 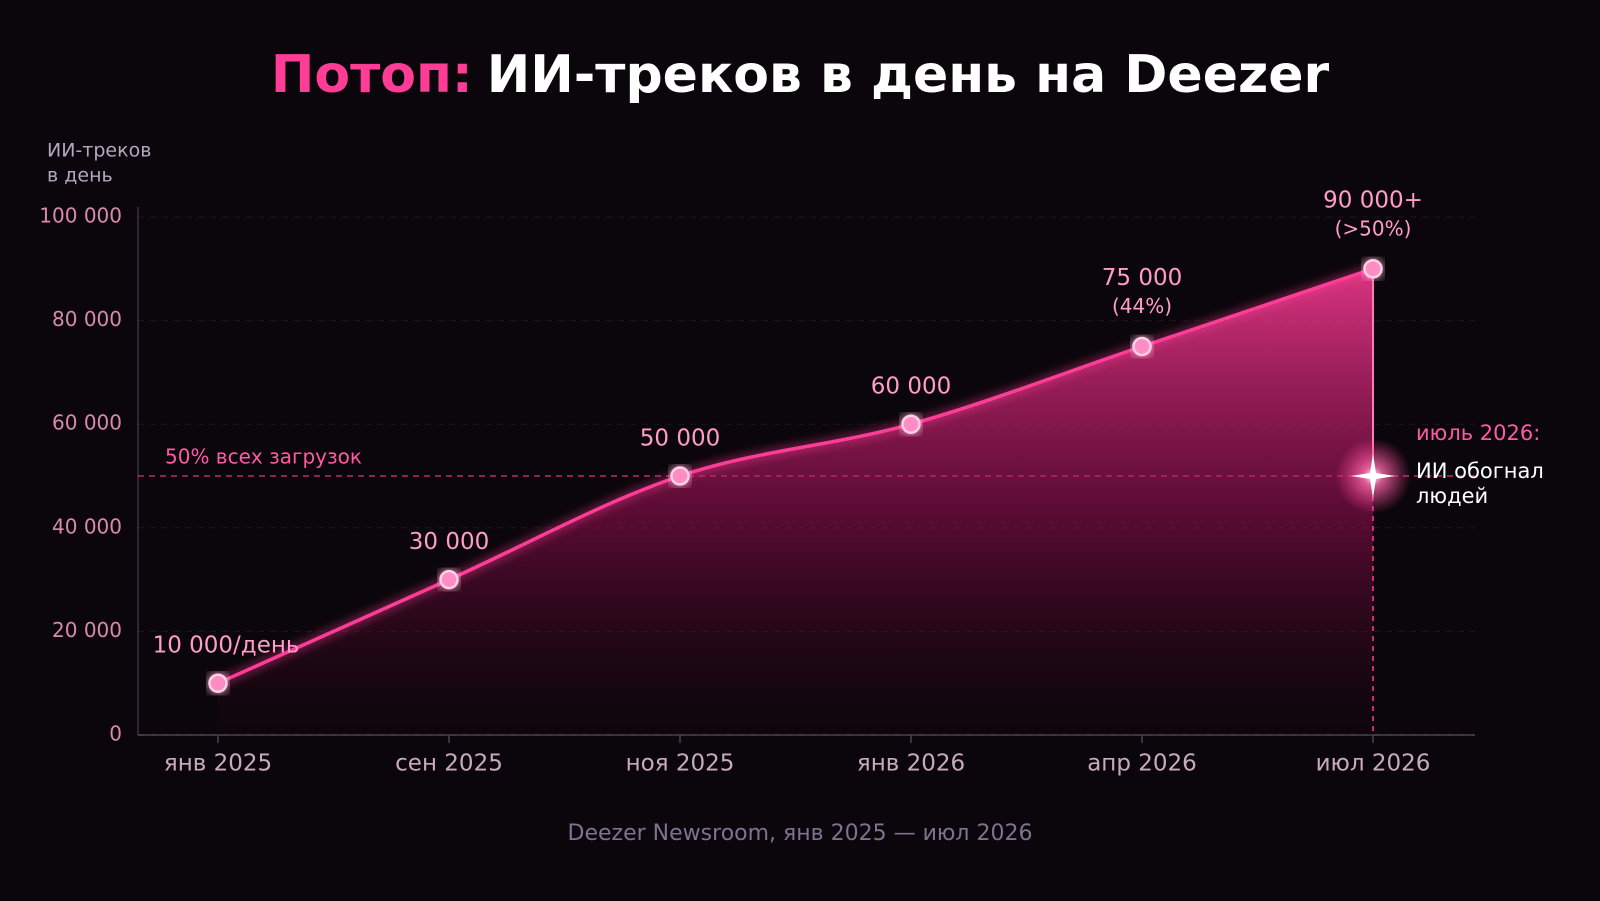 What do you see at coordinates (680, 764) in the screenshot?
I see `x-tick-label: ноя 2025` at bounding box center [680, 764].